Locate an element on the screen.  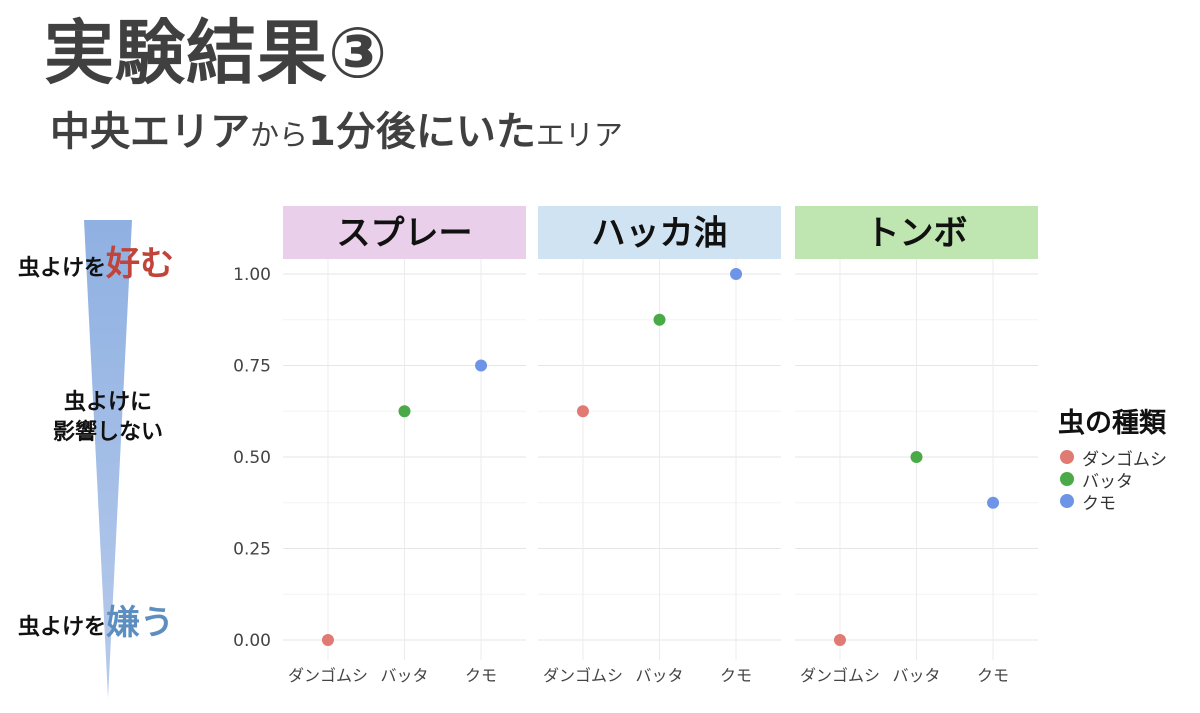
y-tick-label: 0.25 is located at coordinates (252, 550).